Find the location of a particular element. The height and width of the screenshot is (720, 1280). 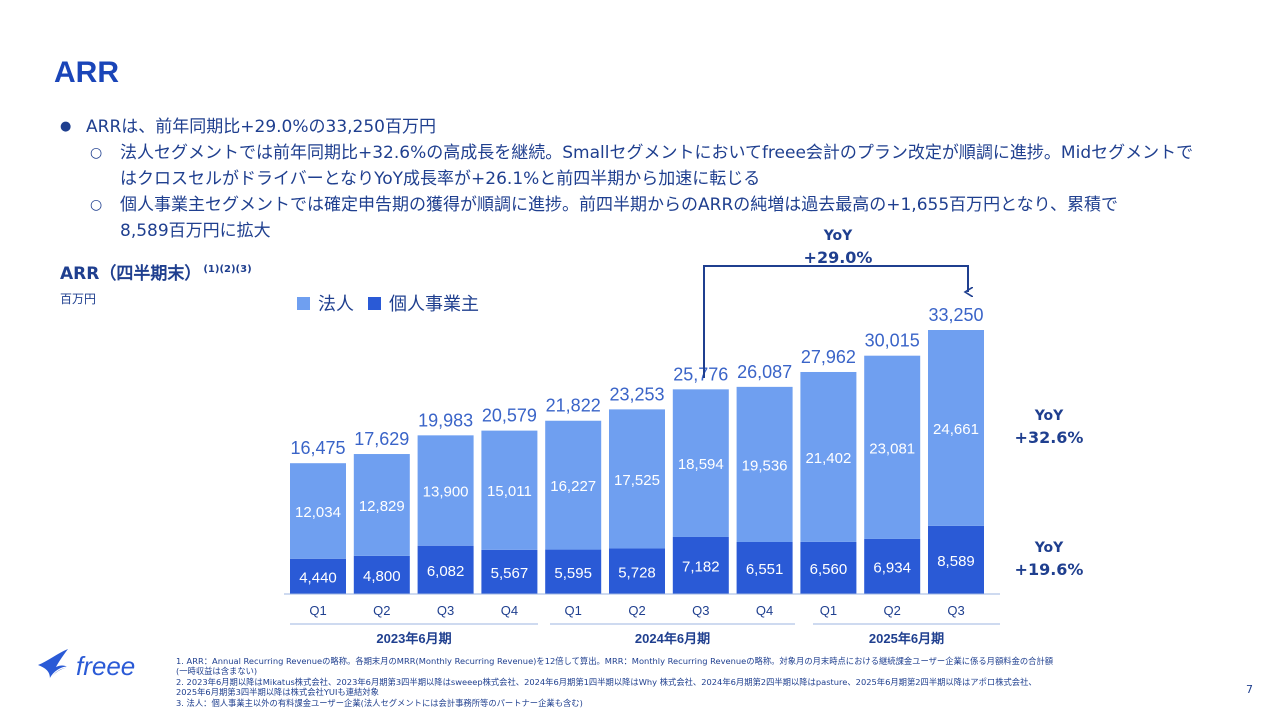

label-total-4: 21,822 is located at coordinates (573, 406).